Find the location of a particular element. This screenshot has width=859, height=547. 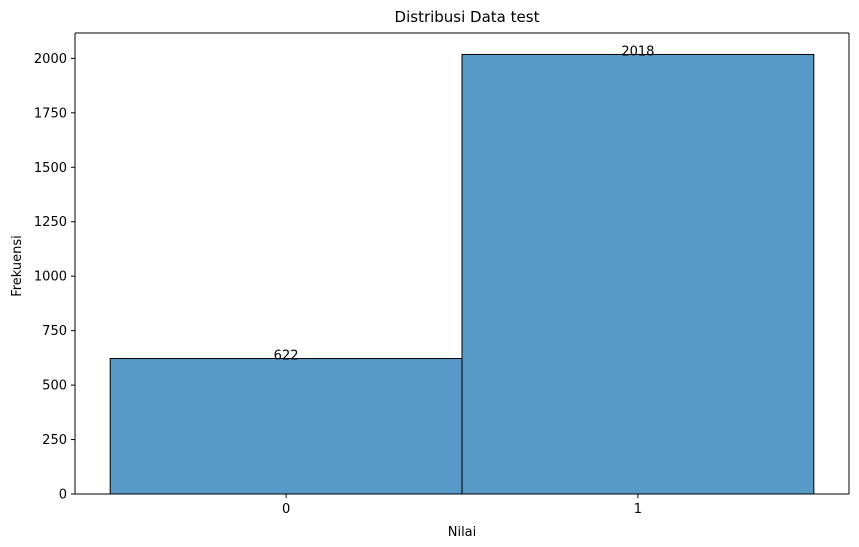

y-tick-label: 500 is located at coordinates (54, 386).